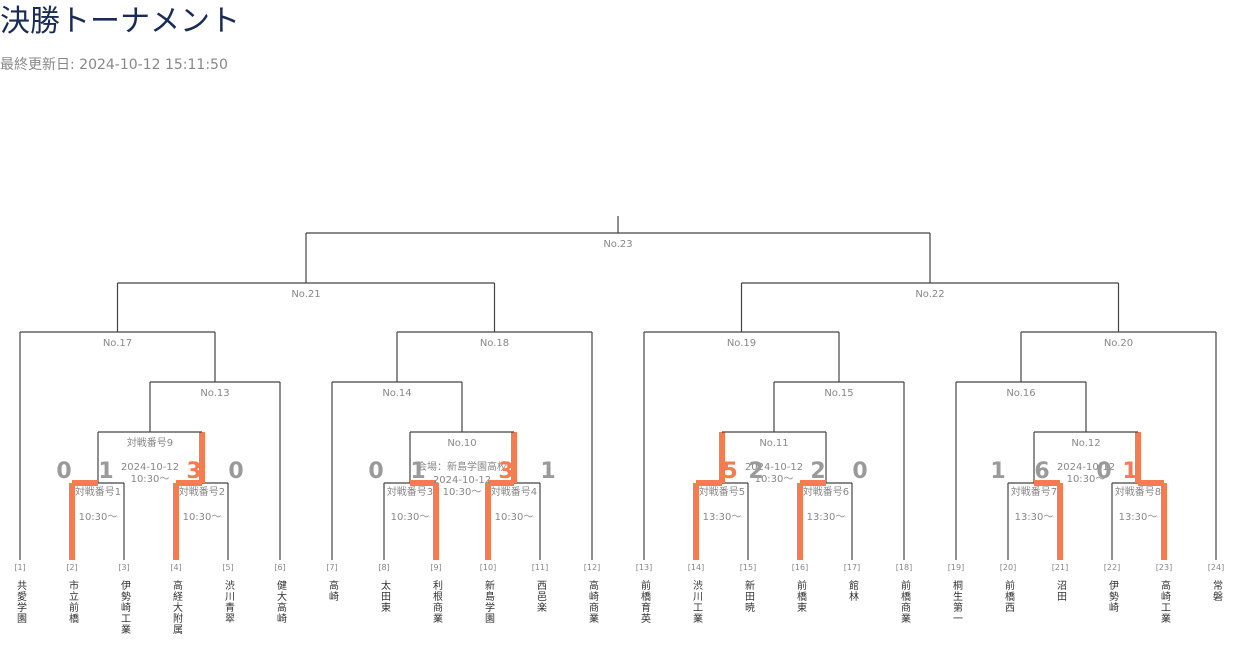 This screenshot has width=1240, height=664. Describe the element at coordinates (801, 596) in the screenshot. I see `team-name: 前橋東` at that location.